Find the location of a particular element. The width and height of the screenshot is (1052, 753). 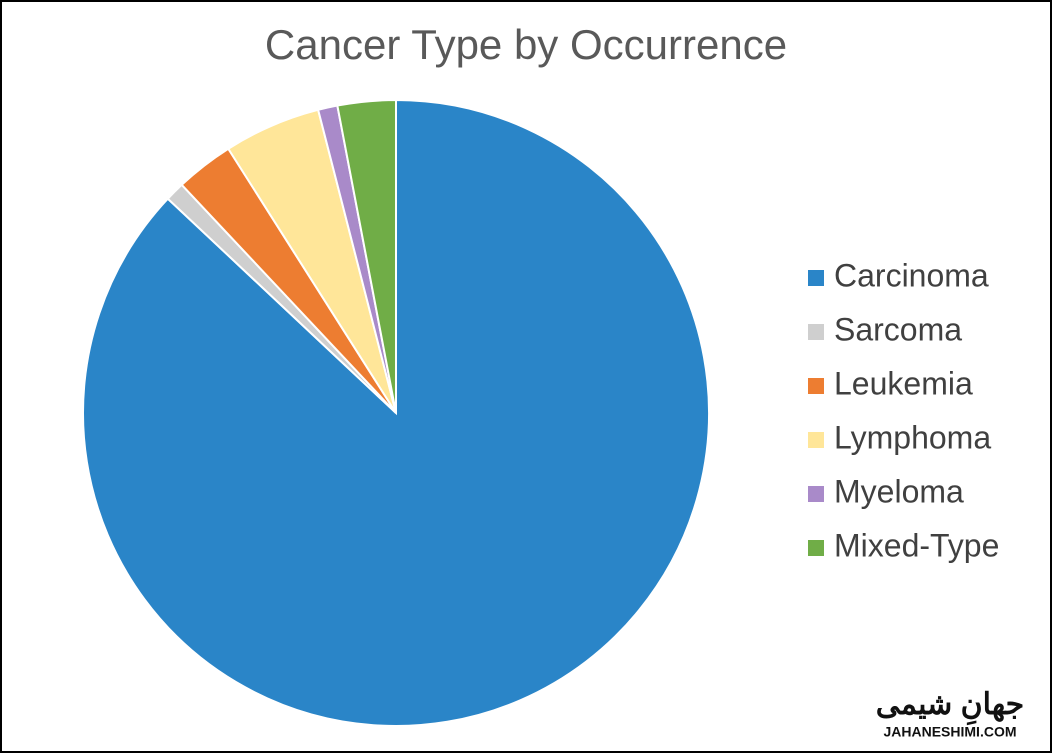

pie-slice is located at coordinates (366, 256).